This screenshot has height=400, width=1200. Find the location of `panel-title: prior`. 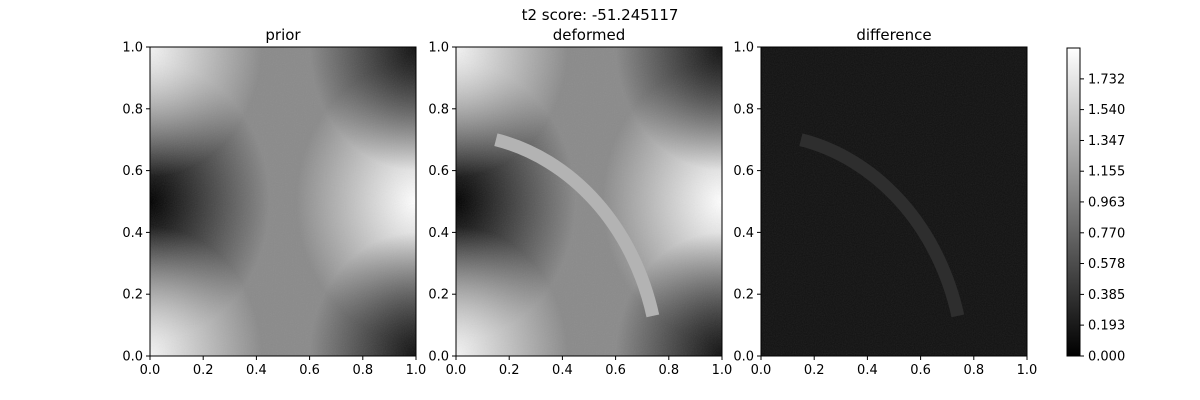

panel-title: prior is located at coordinates (283, 35).